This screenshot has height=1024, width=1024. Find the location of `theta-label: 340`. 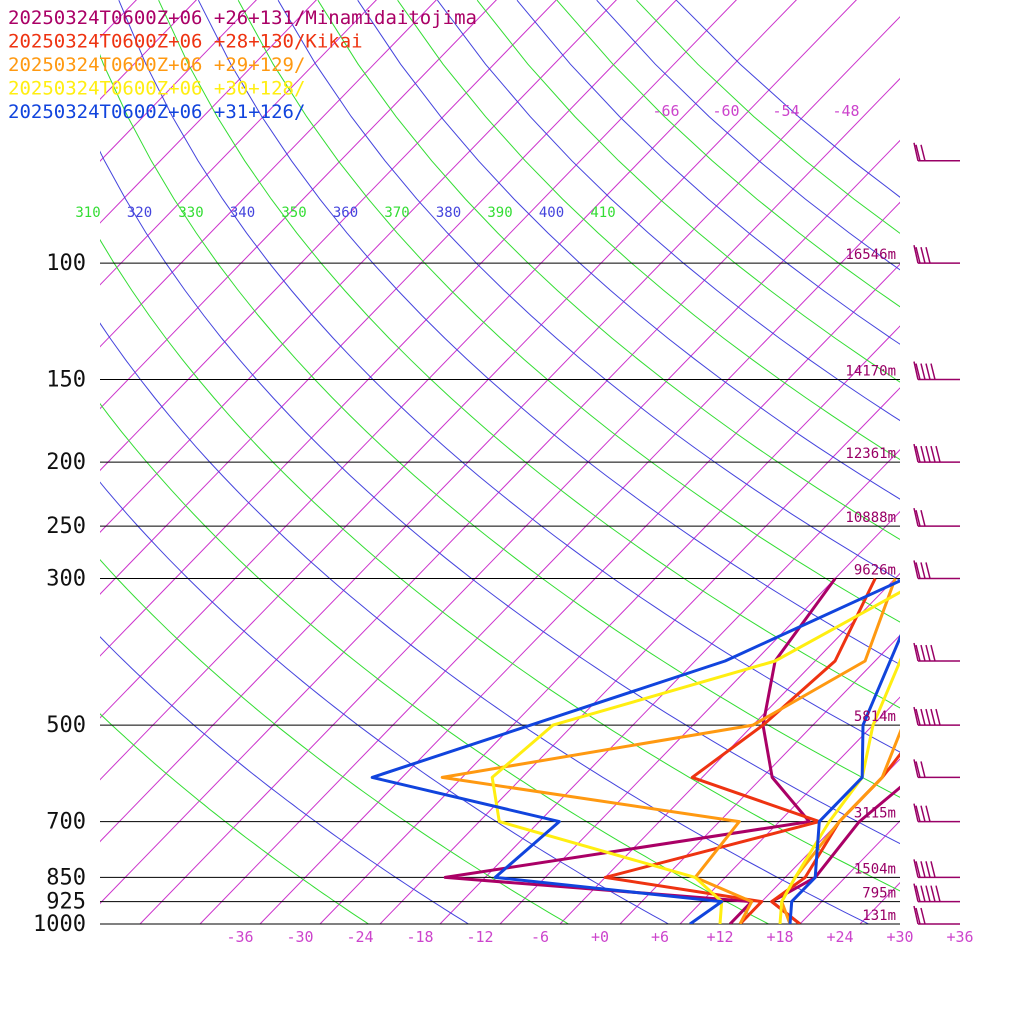

theta-label: 340 is located at coordinates (242, 213).